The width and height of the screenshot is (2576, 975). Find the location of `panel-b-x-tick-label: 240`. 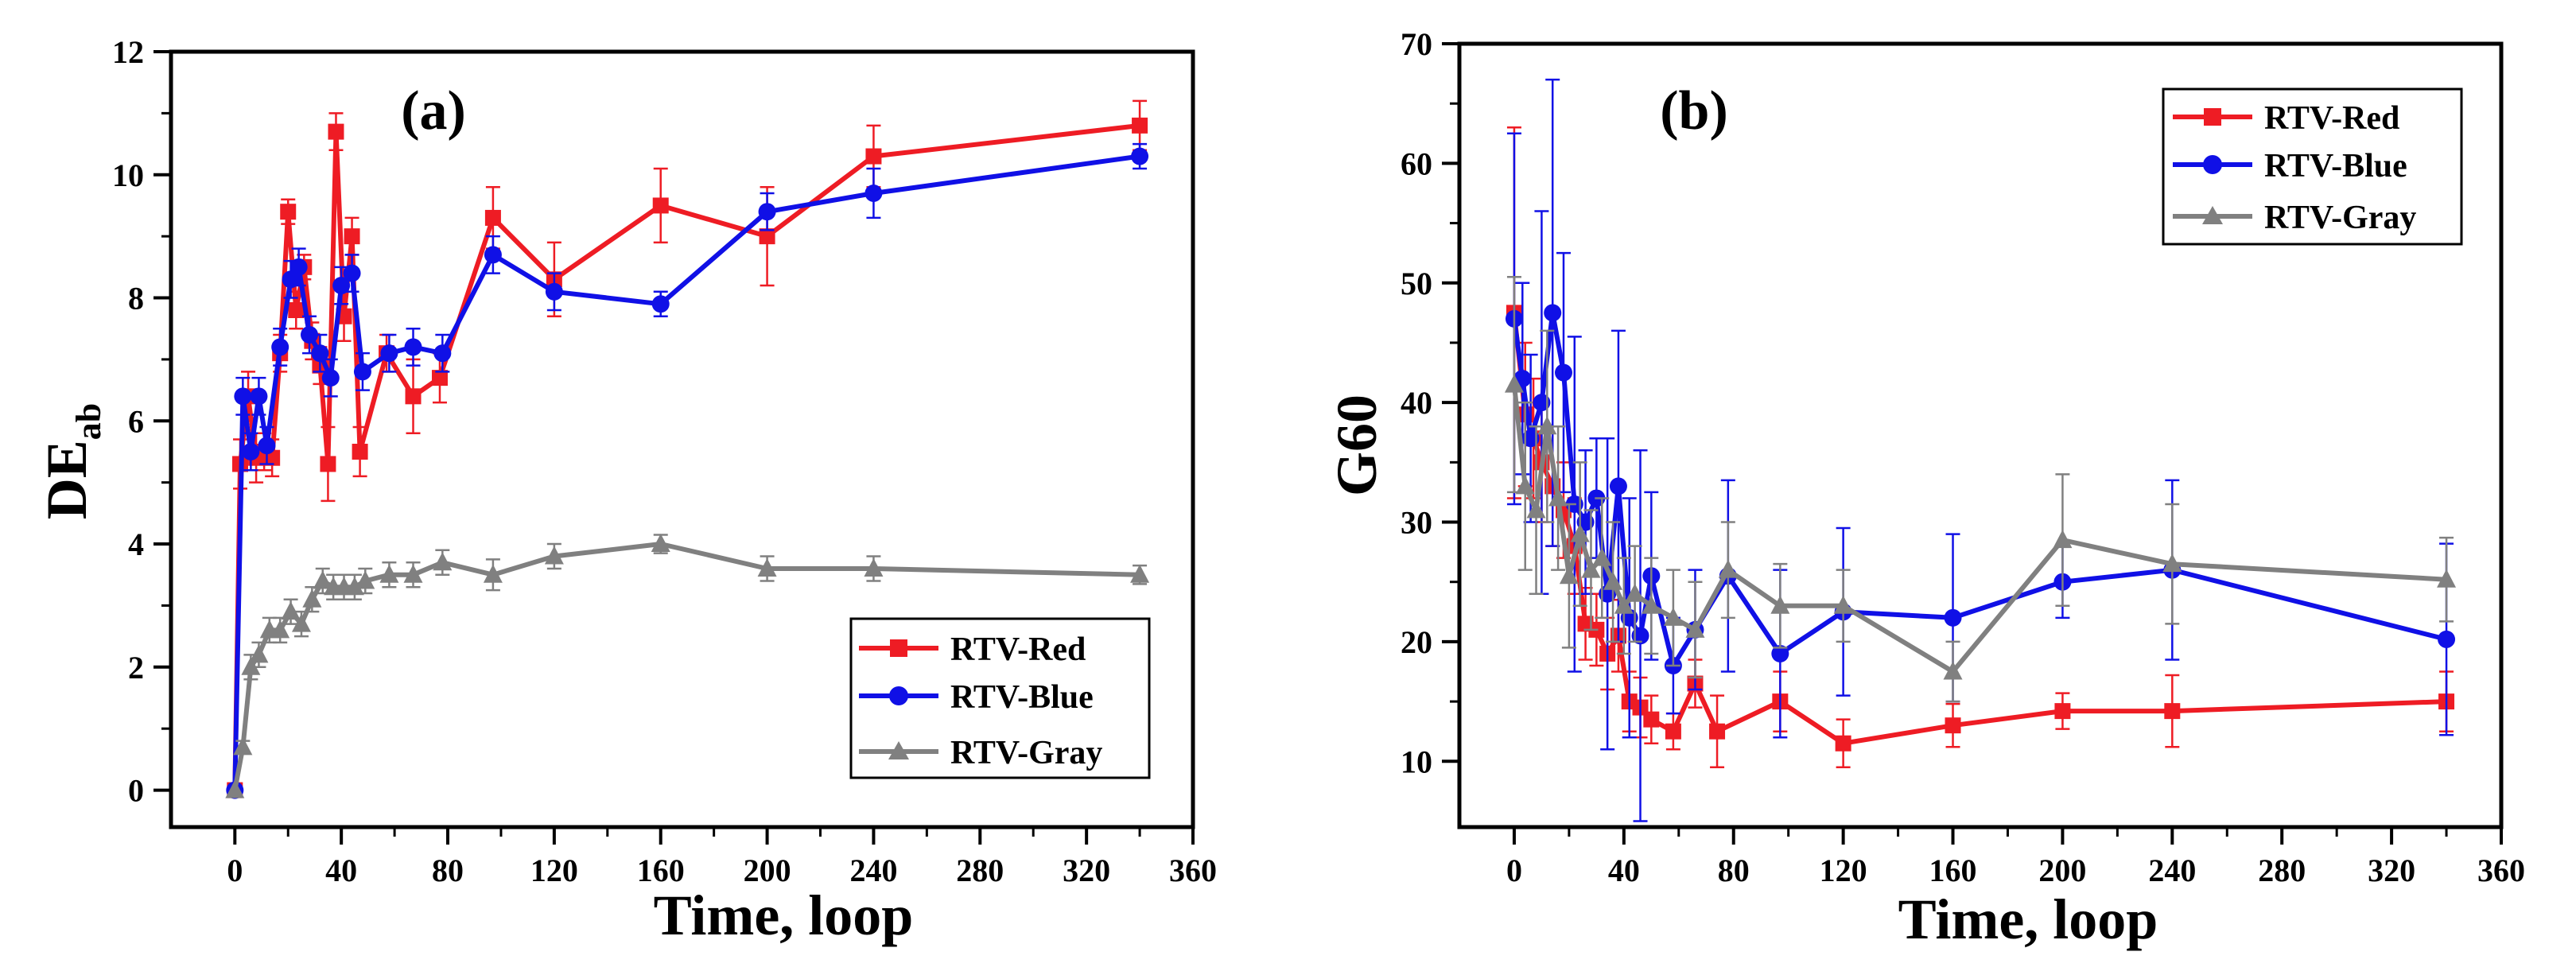

panel-b-x-tick-label: 240 is located at coordinates (2172, 871).